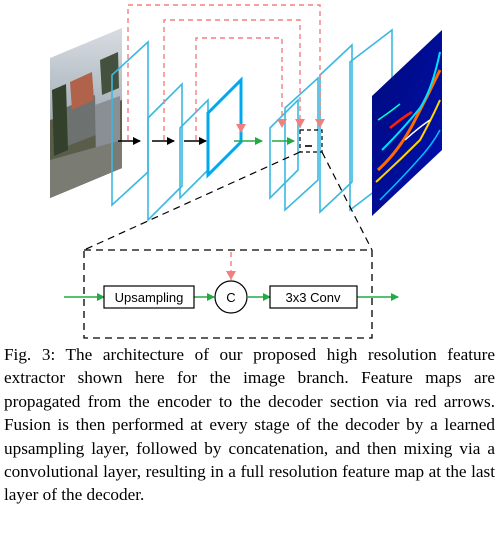 This screenshot has height=537, width=501. I want to click on conv-block, so click(313, 297).